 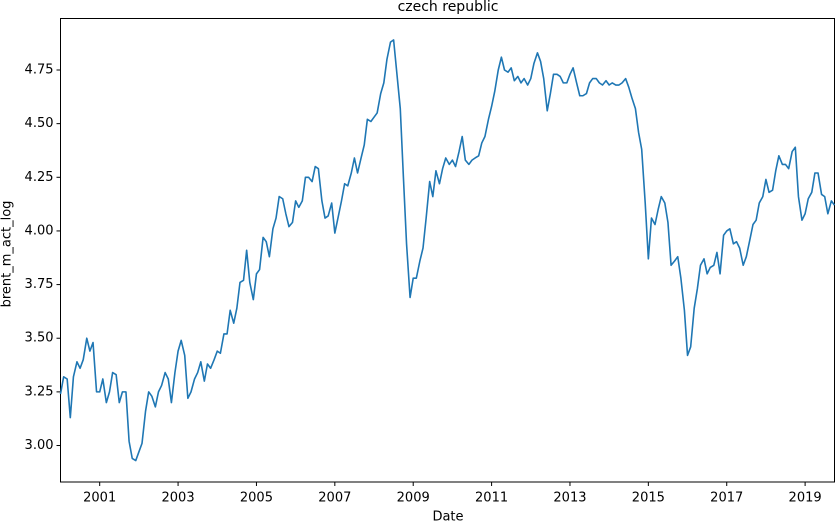 I want to click on x-tick-label: 2001, so click(x=99, y=498).